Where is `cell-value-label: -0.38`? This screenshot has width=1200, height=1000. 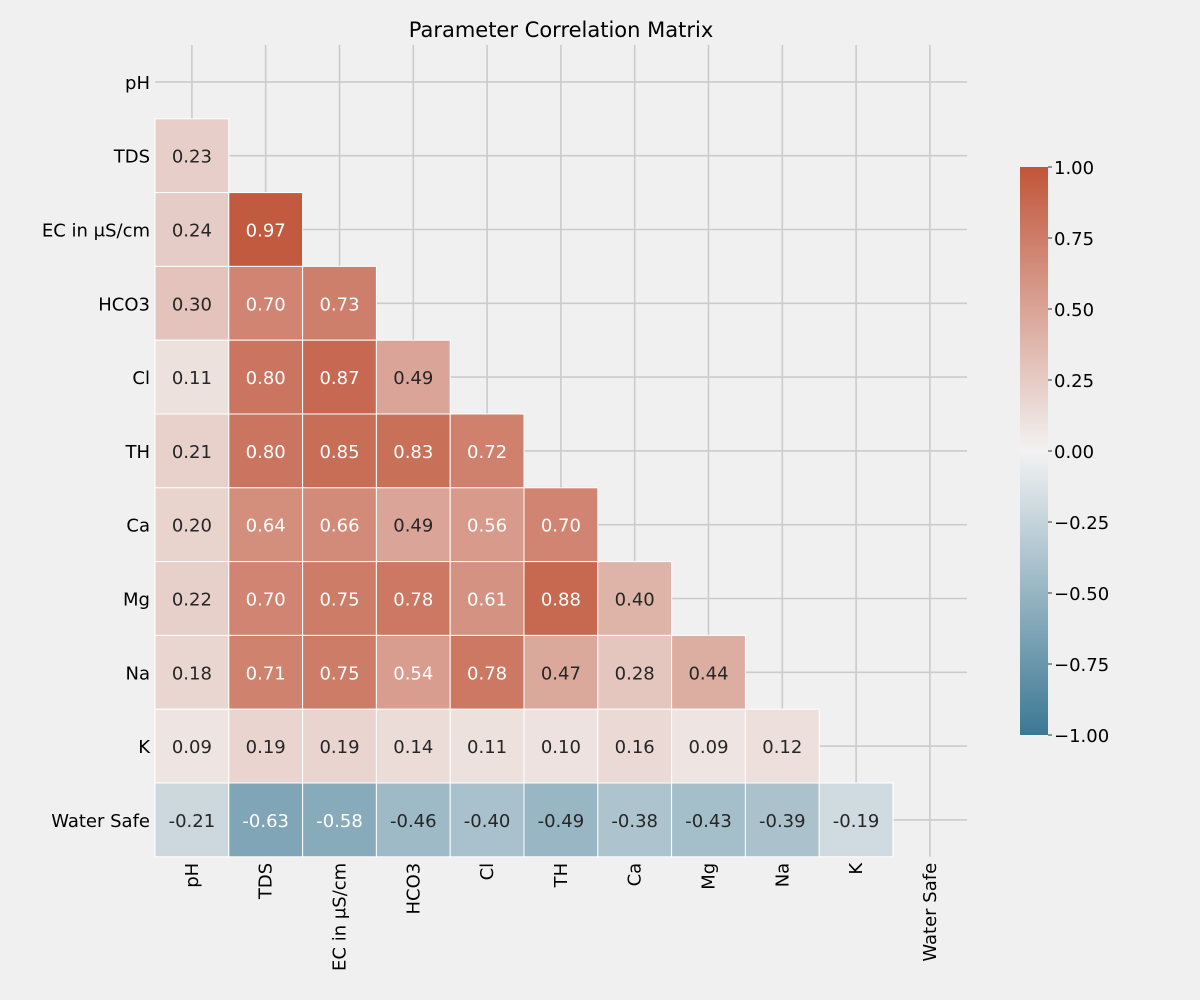
cell-value-label: -0.38 is located at coordinates (634, 821).